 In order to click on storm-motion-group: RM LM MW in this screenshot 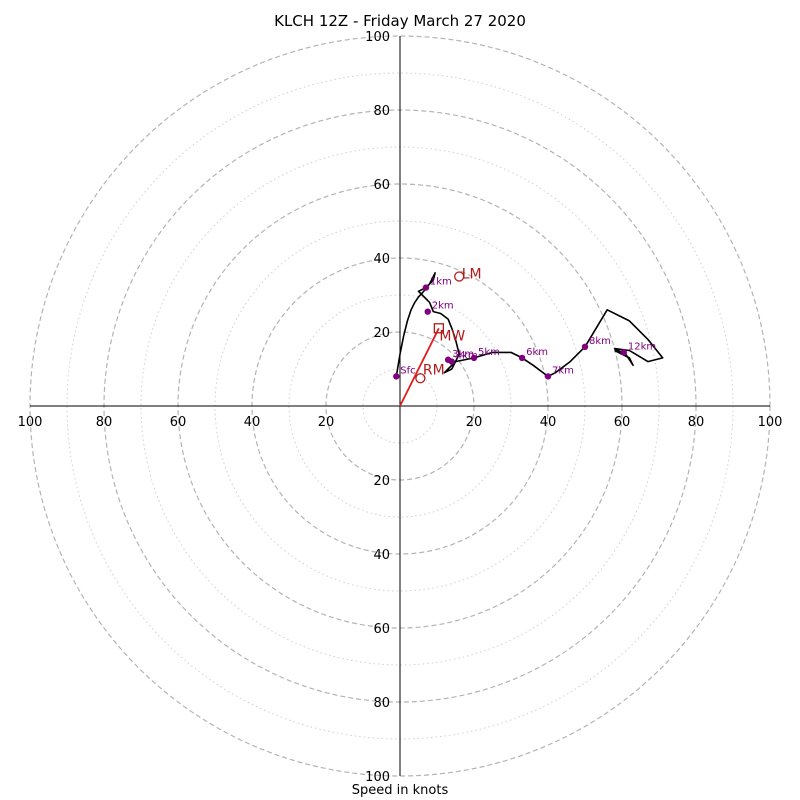, I will do `click(440, 337)`.